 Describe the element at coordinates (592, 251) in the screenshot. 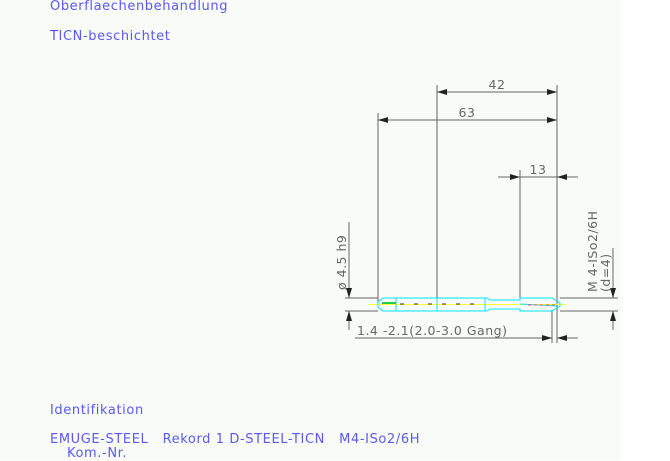

I see `thread-designation: M 4-ISo2/6H` at that location.